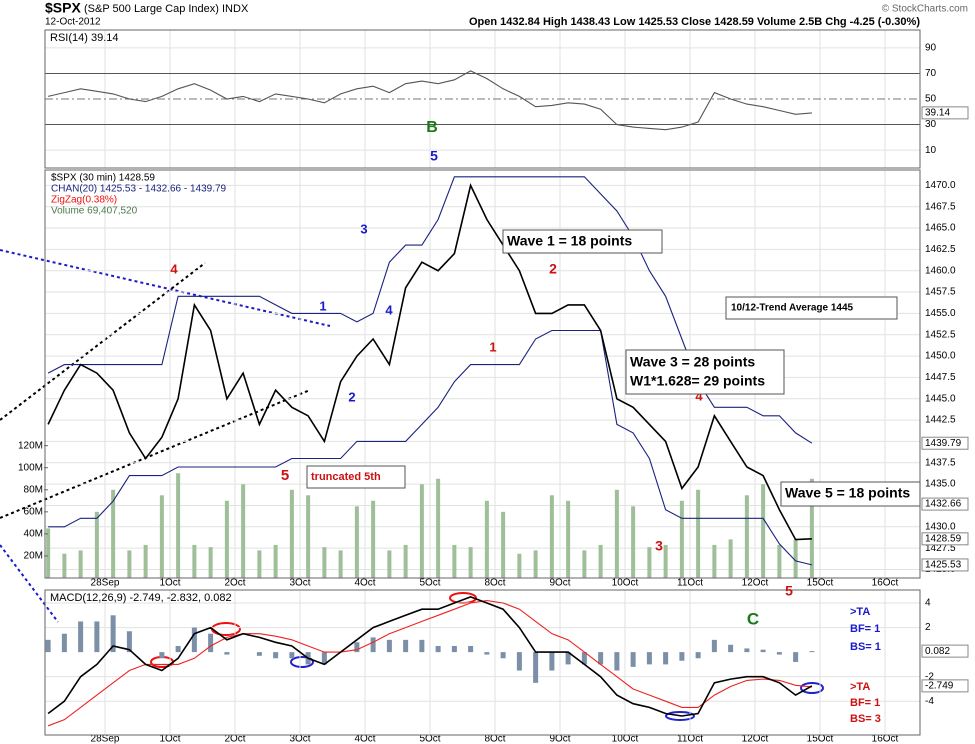  Describe the element at coordinates (885, 583) in the screenshot. I see `x-tick-label: 16Oct` at that location.